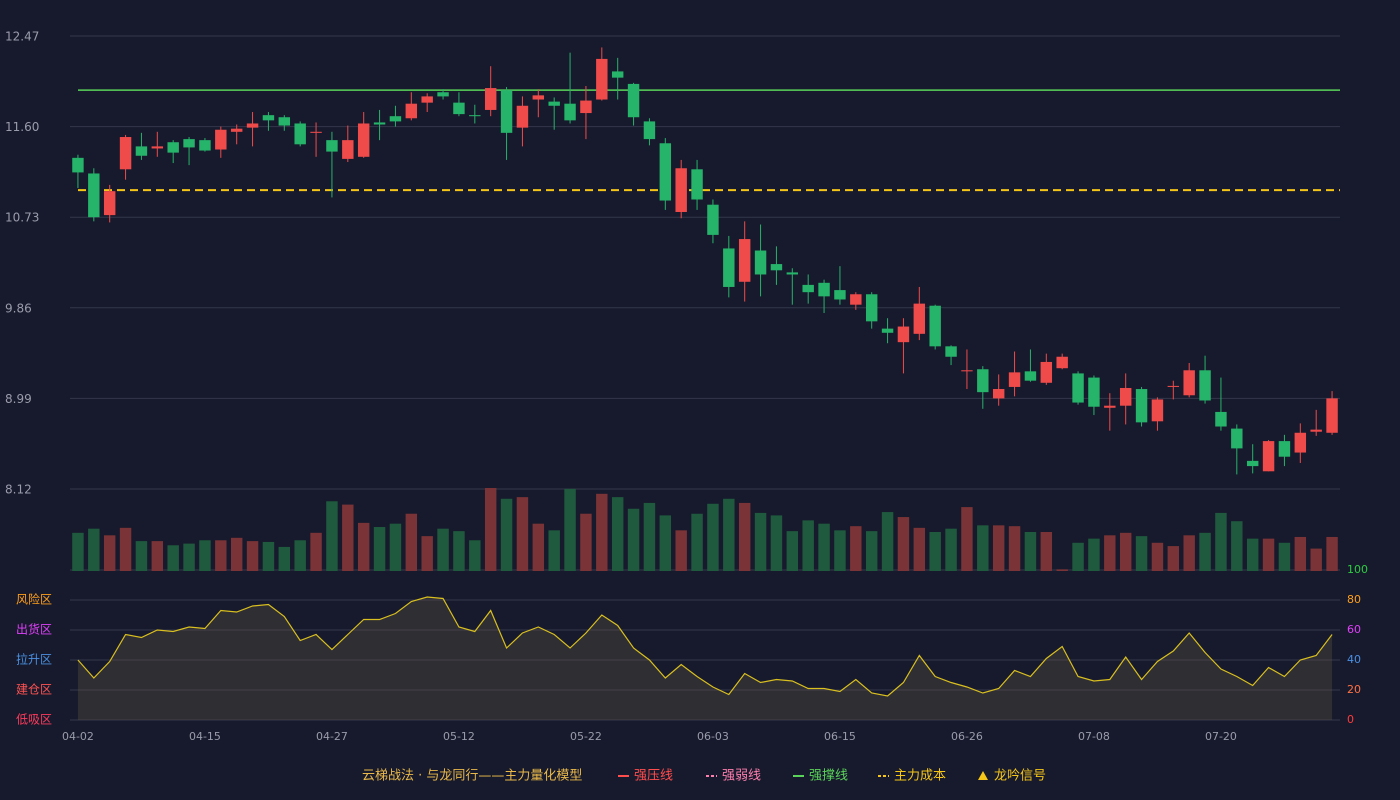 Image resolution: width=1400 pixels, height=800 pixels. Describe the element at coordinates (713, 736) in the screenshot. I see `x-tick-label: 06-03` at that location.